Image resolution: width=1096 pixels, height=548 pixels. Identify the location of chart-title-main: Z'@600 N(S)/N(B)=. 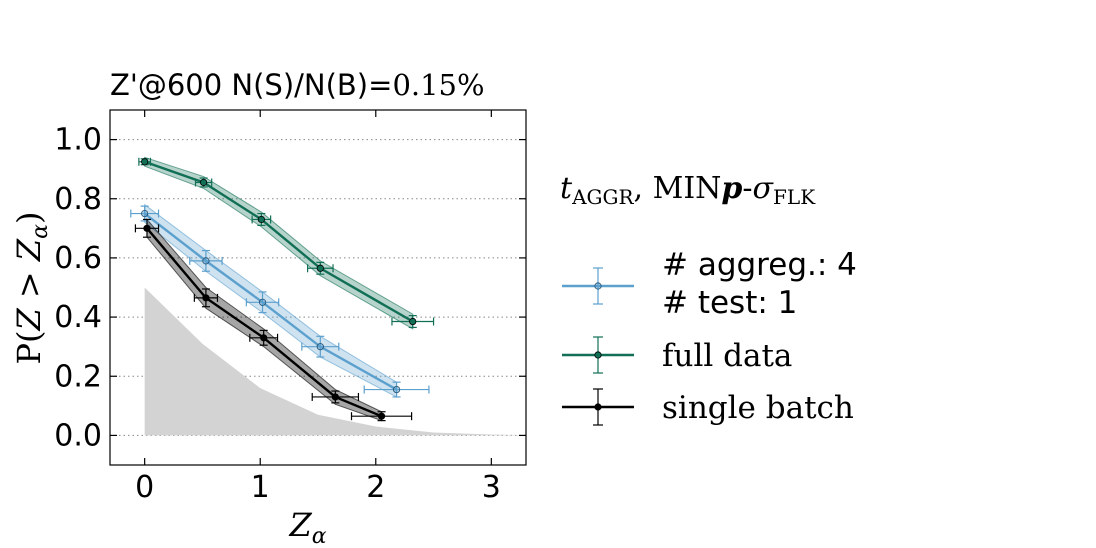
(251, 85).